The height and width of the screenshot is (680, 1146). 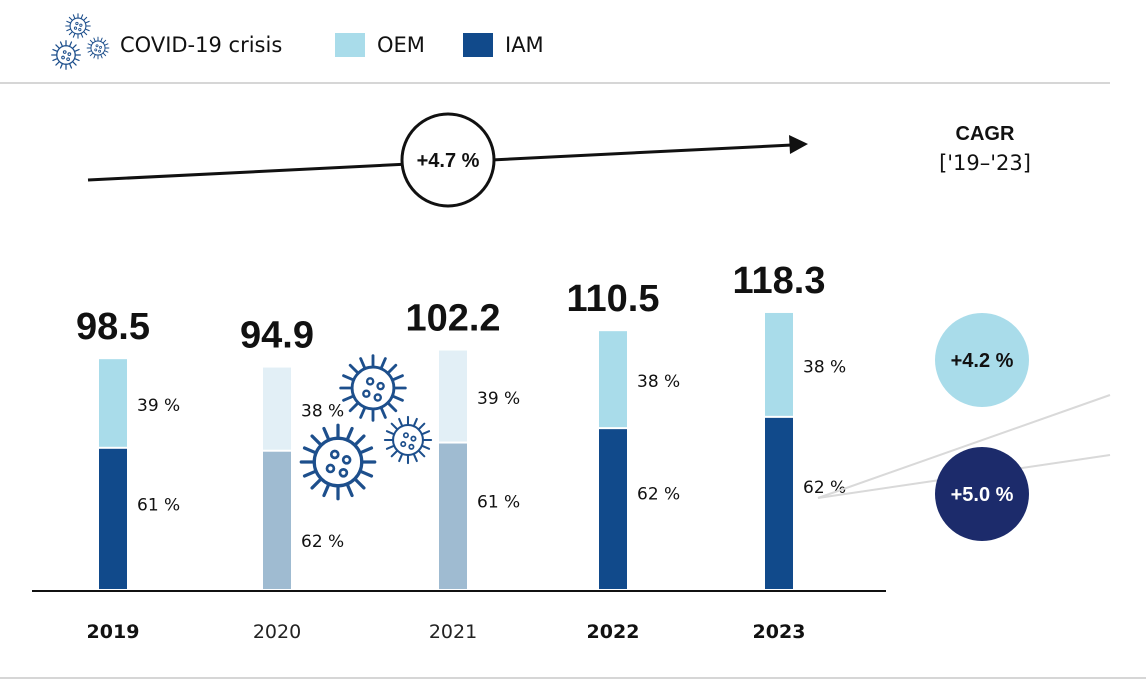 I want to click on oem-share-label-2021: 39 %, so click(x=498, y=399).